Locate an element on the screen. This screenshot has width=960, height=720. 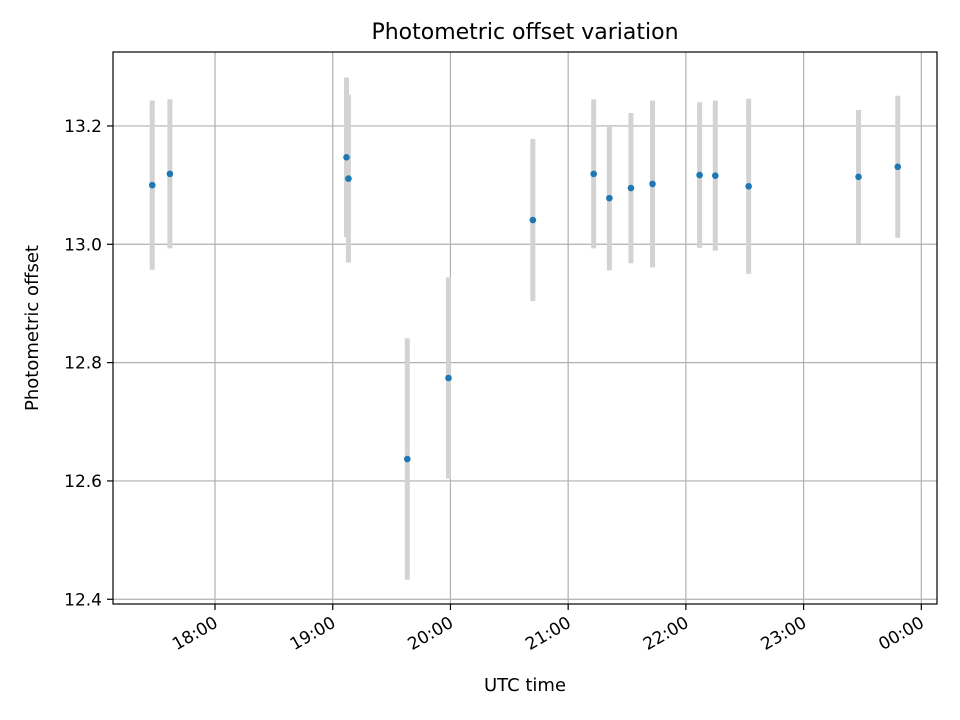
y-tick-label: 13.2 is located at coordinates (83, 127).